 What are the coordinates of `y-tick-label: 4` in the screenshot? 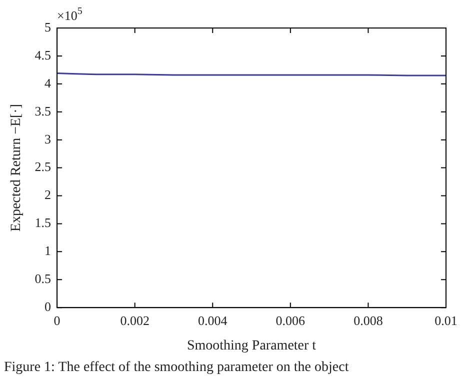 It's located at (48, 82).